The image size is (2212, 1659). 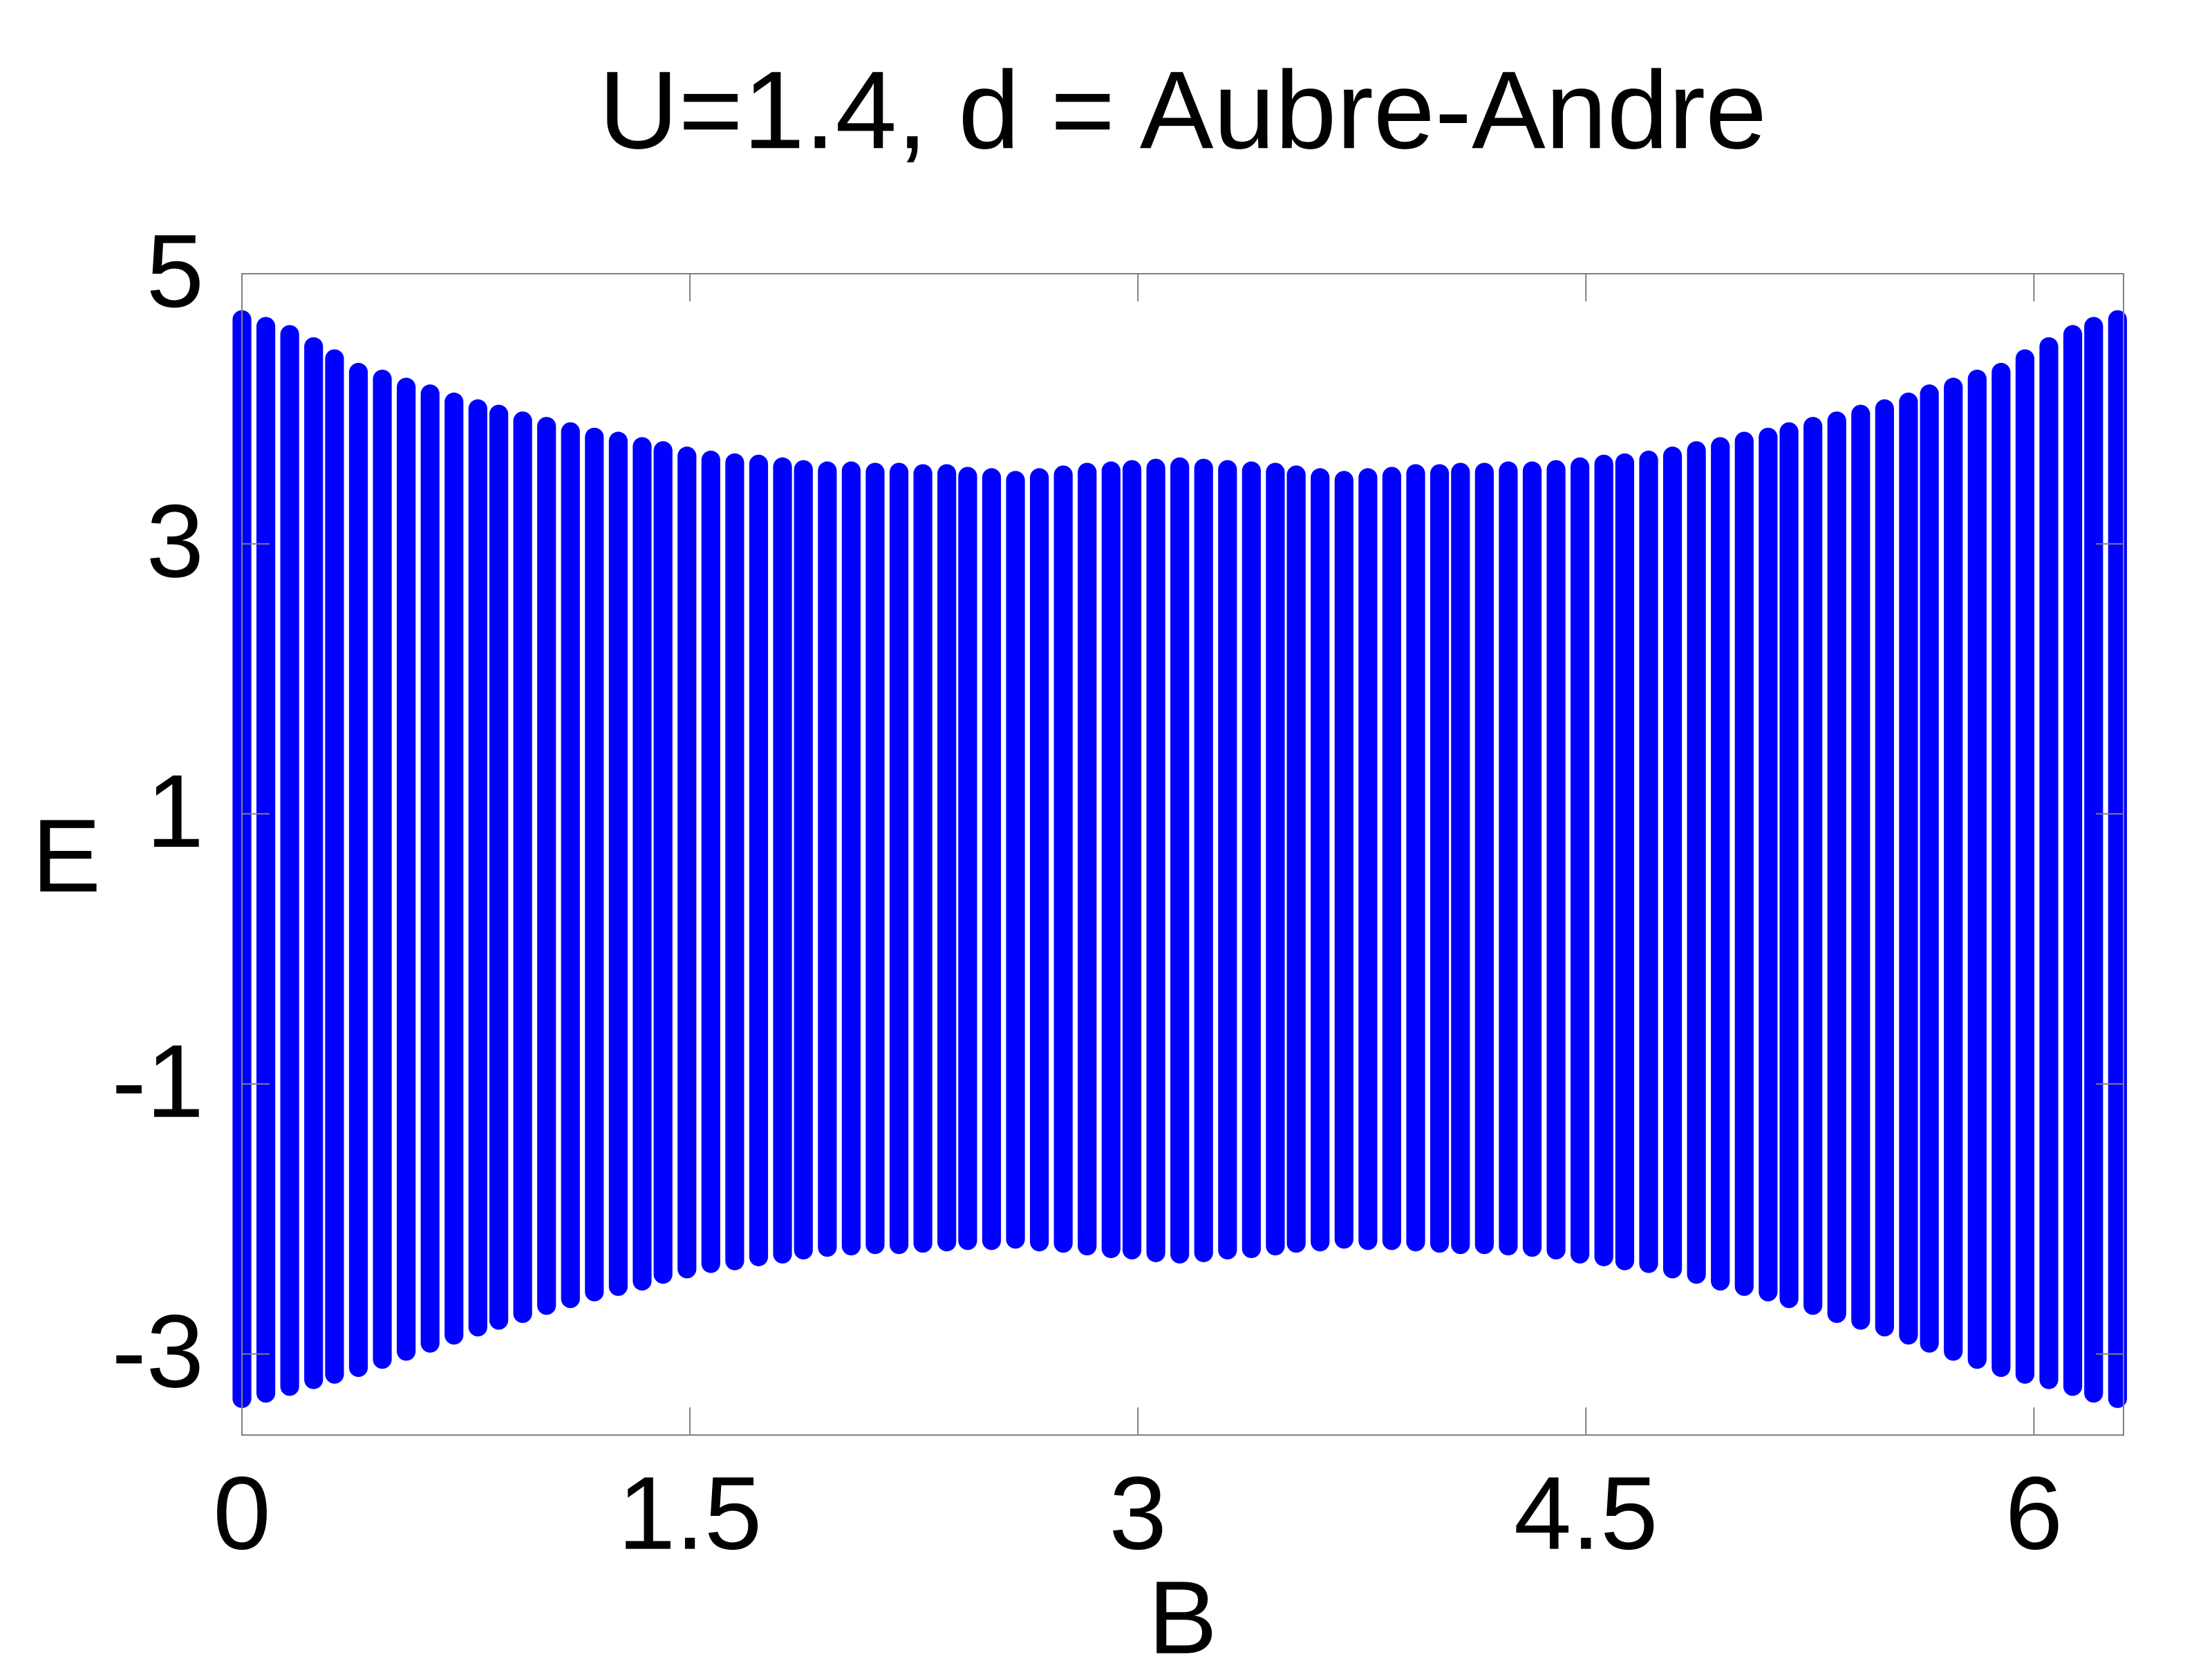 What do you see at coordinates (1138, 1513) in the screenshot?
I see `x-tick-label: 3` at bounding box center [1138, 1513].